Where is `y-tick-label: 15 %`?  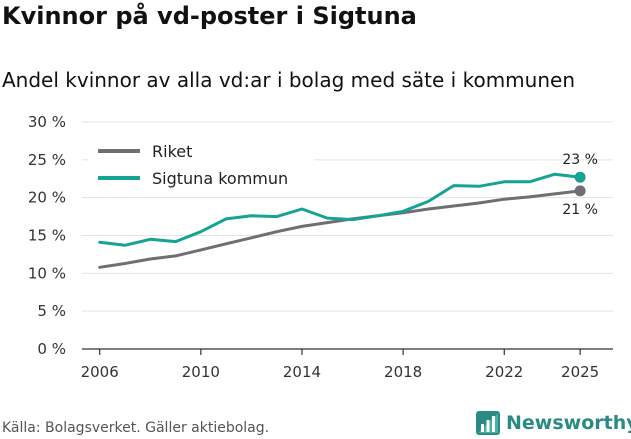 y-tick-label: 15 % is located at coordinates (47, 236).